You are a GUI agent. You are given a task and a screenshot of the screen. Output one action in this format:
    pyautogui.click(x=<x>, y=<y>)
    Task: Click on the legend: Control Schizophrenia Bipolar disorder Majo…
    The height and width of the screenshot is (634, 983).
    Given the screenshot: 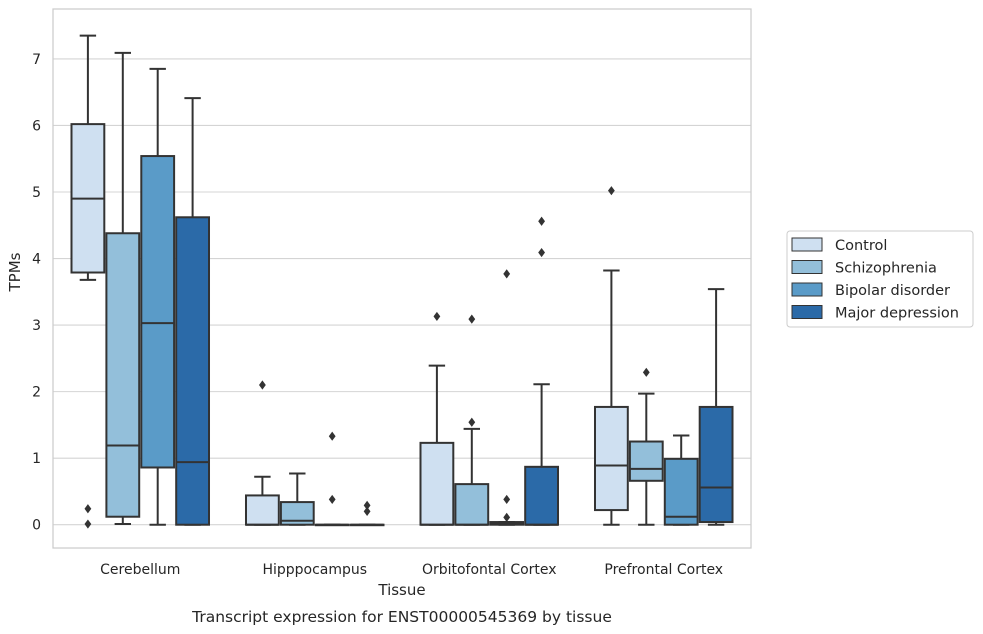 What is the action you would take?
    pyautogui.click(x=880, y=279)
    